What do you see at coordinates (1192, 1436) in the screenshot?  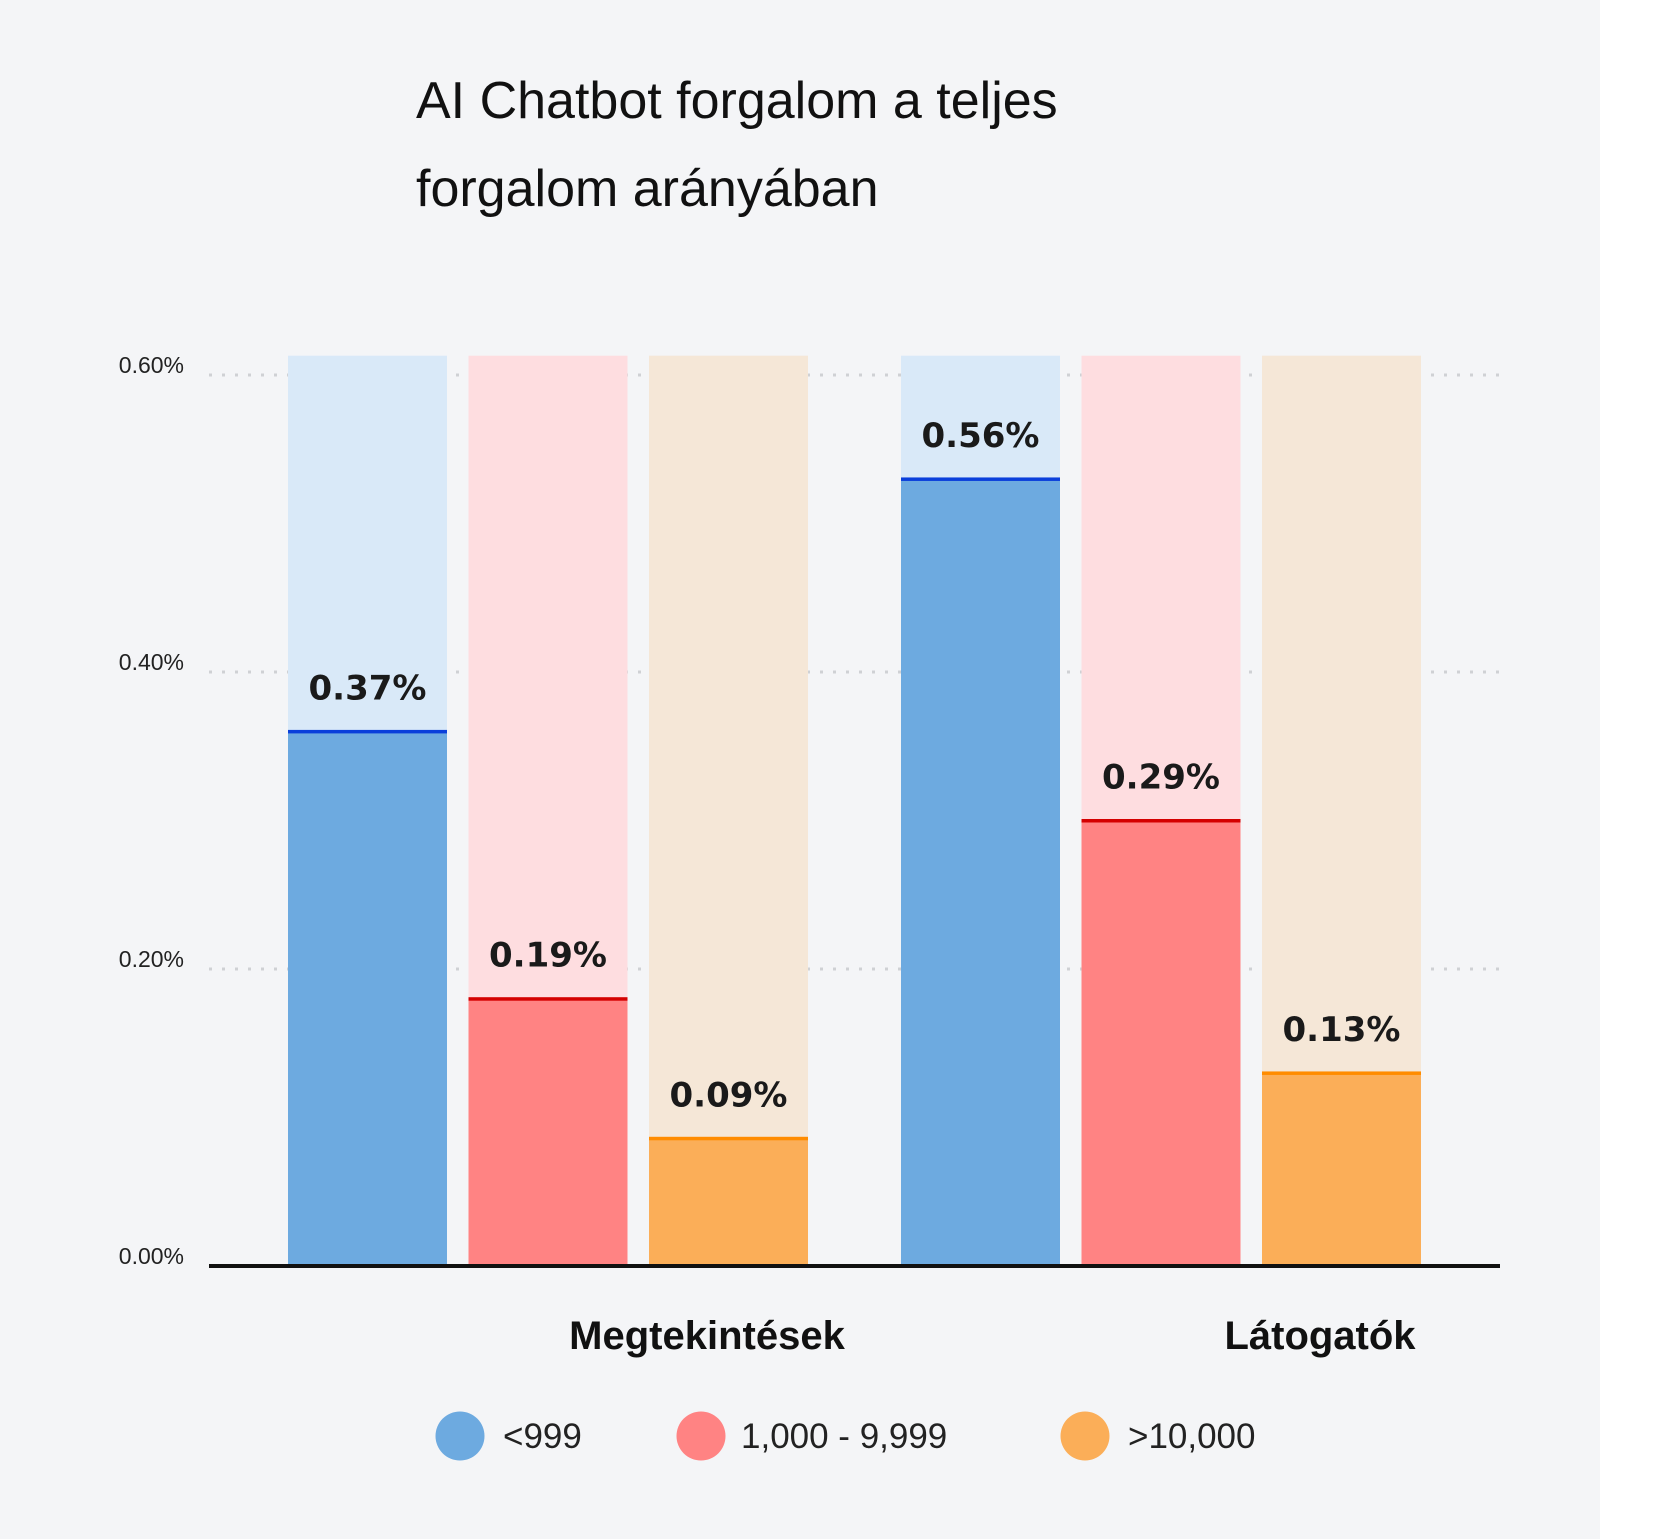 I see `legend-label: >10,000` at bounding box center [1192, 1436].